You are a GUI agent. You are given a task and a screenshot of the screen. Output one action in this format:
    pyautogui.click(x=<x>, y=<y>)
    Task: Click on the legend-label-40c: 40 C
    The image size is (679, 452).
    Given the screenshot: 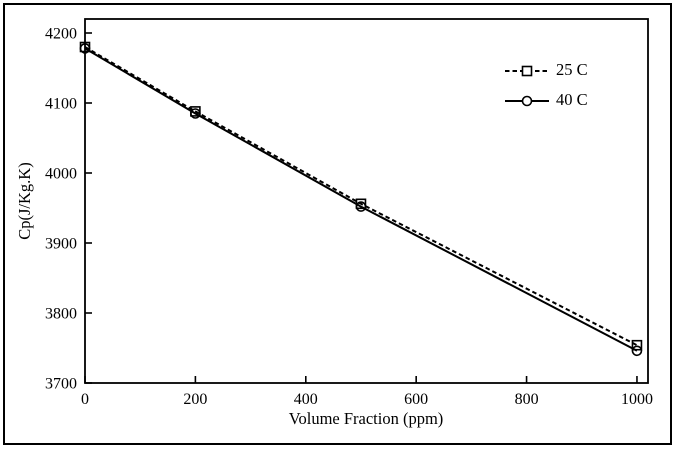 What is the action you would take?
    pyautogui.click(x=572, y=100)
    